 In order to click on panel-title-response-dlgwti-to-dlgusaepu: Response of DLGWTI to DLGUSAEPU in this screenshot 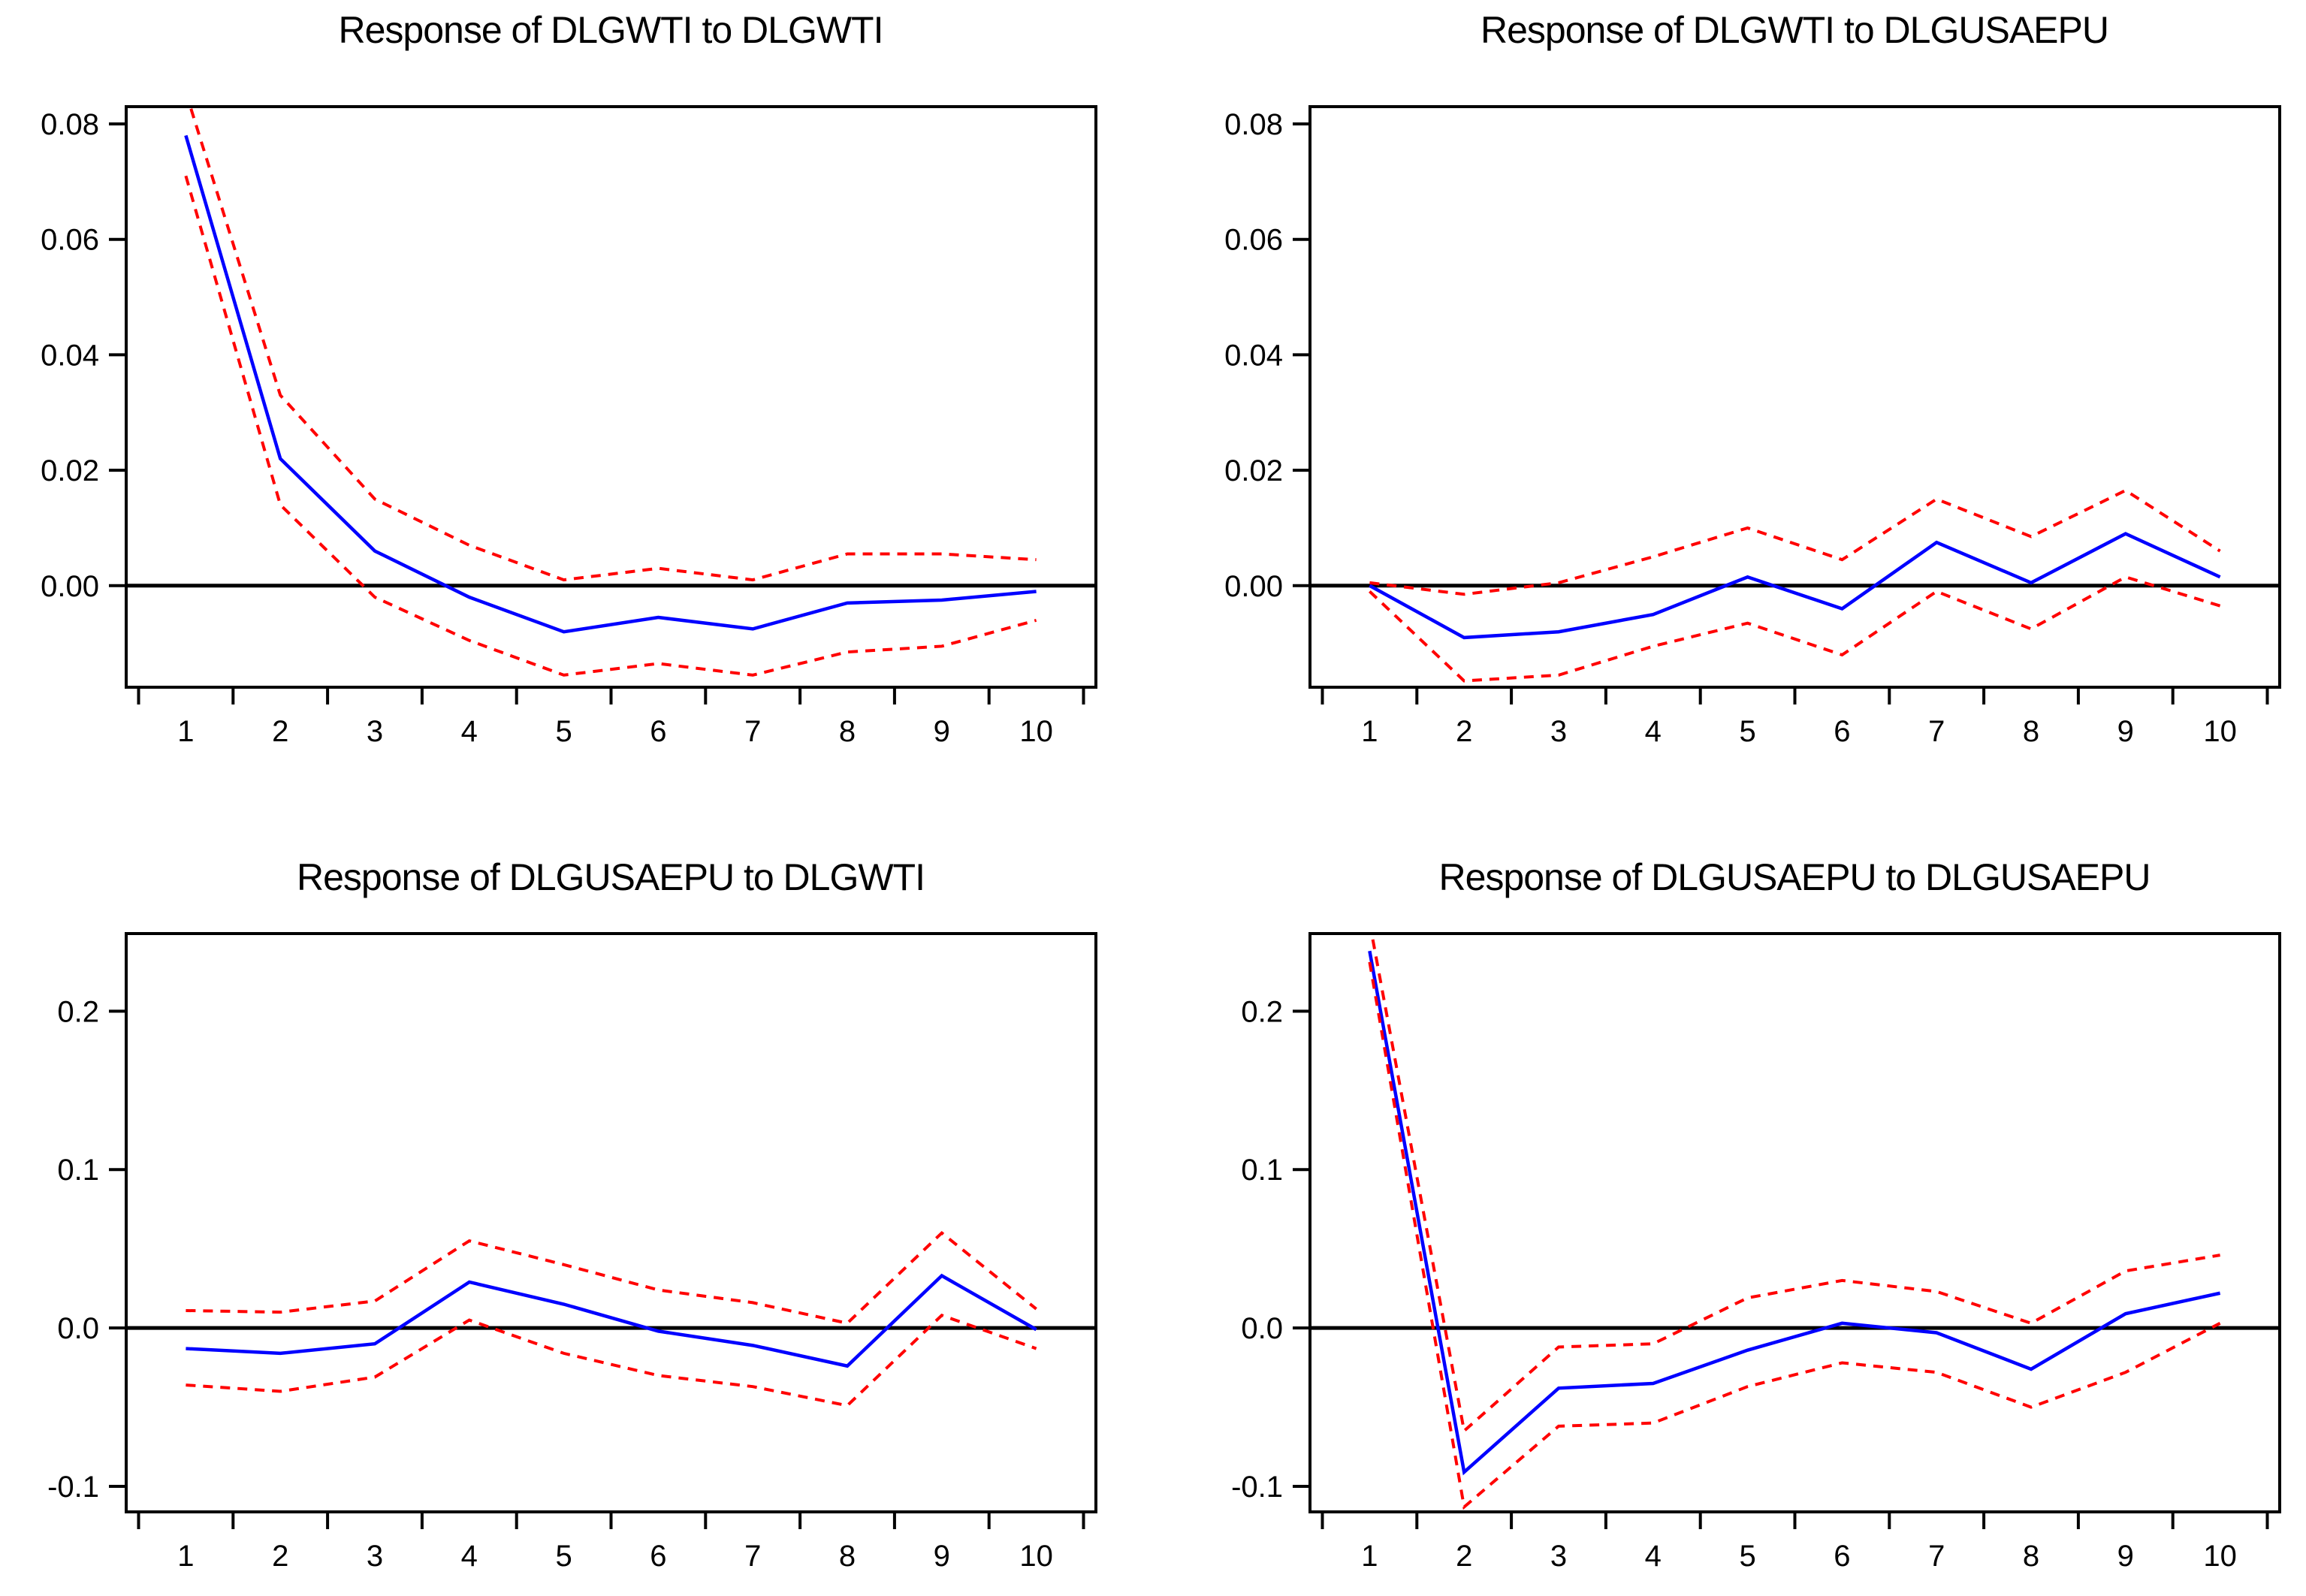, I will do `click(1795, 30)`.